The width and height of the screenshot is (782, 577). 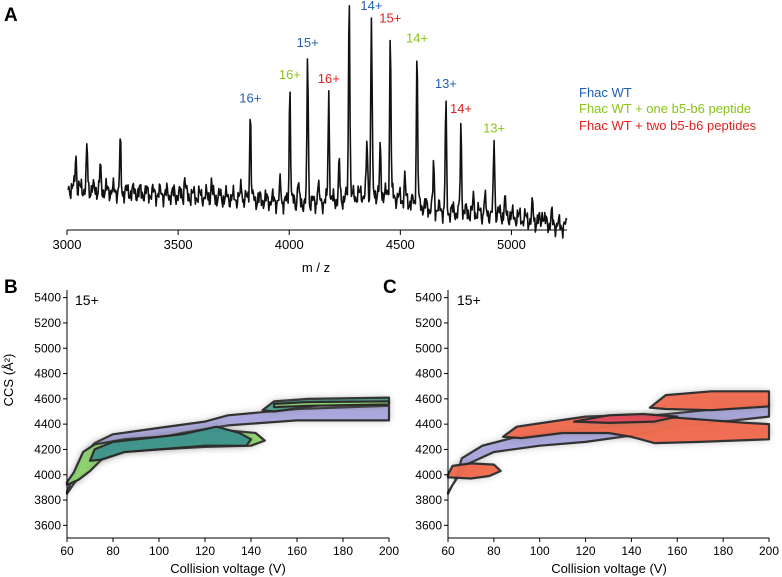 What do you see at coordinates (11, 287) in the screenshot?
I see `panel-letter-b: B` at bounding box center [11, 287].